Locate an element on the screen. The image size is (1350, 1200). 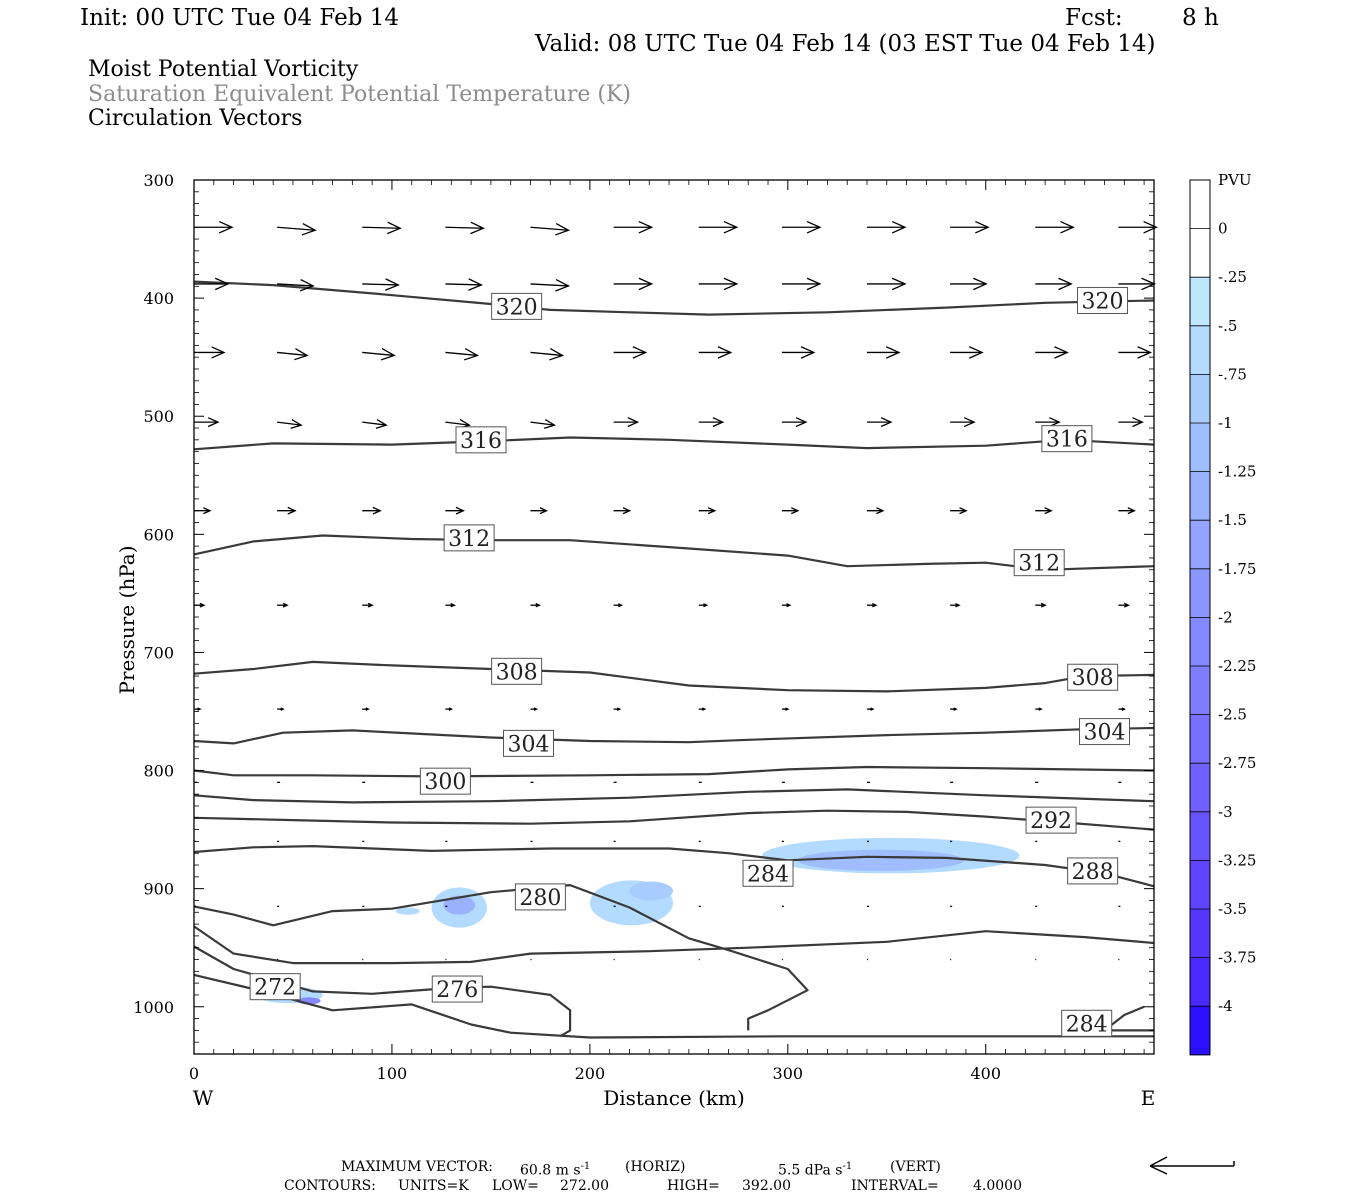
contour-label-280: 280 is located at coordinates (540, 898).